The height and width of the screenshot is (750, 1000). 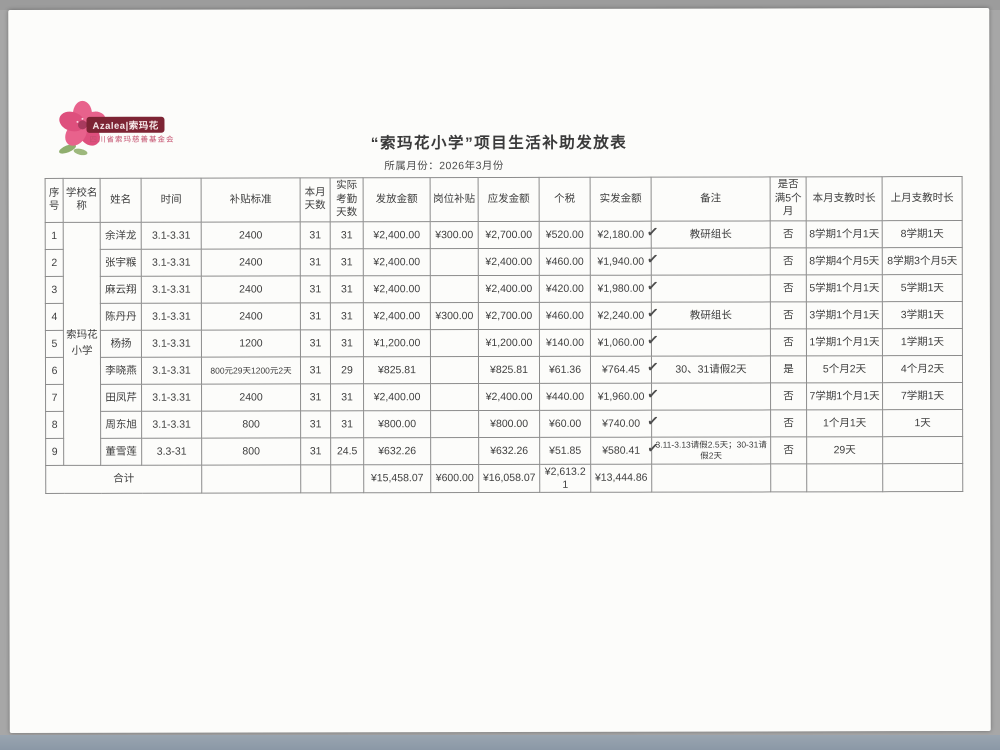 I want to click on cell-no: 2, so click(x=54, y=263).